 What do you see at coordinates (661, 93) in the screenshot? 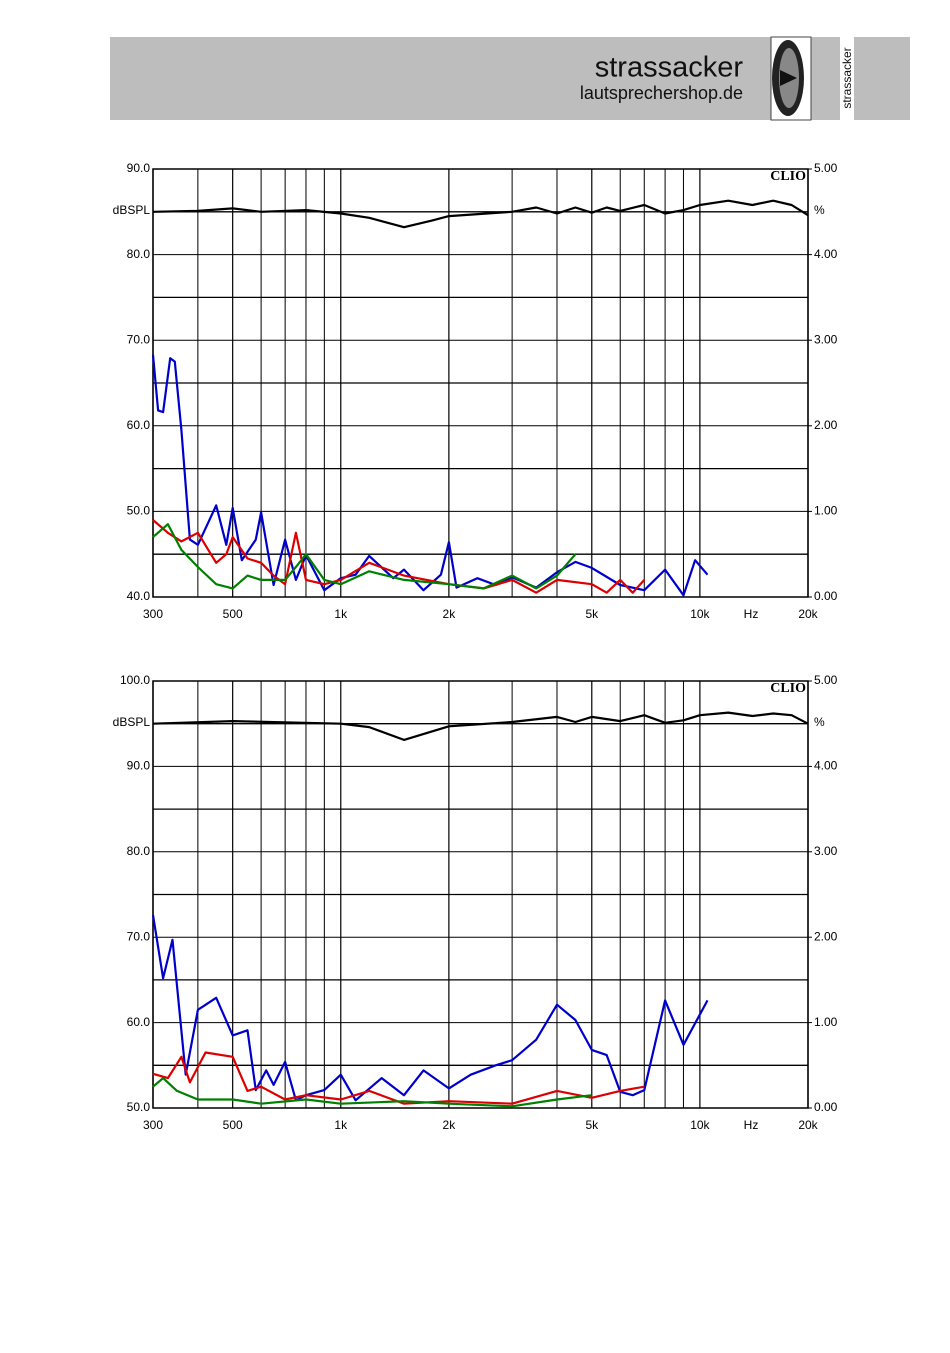
I see `site: lautsprechershop.de` at bounding box center [661, 93].